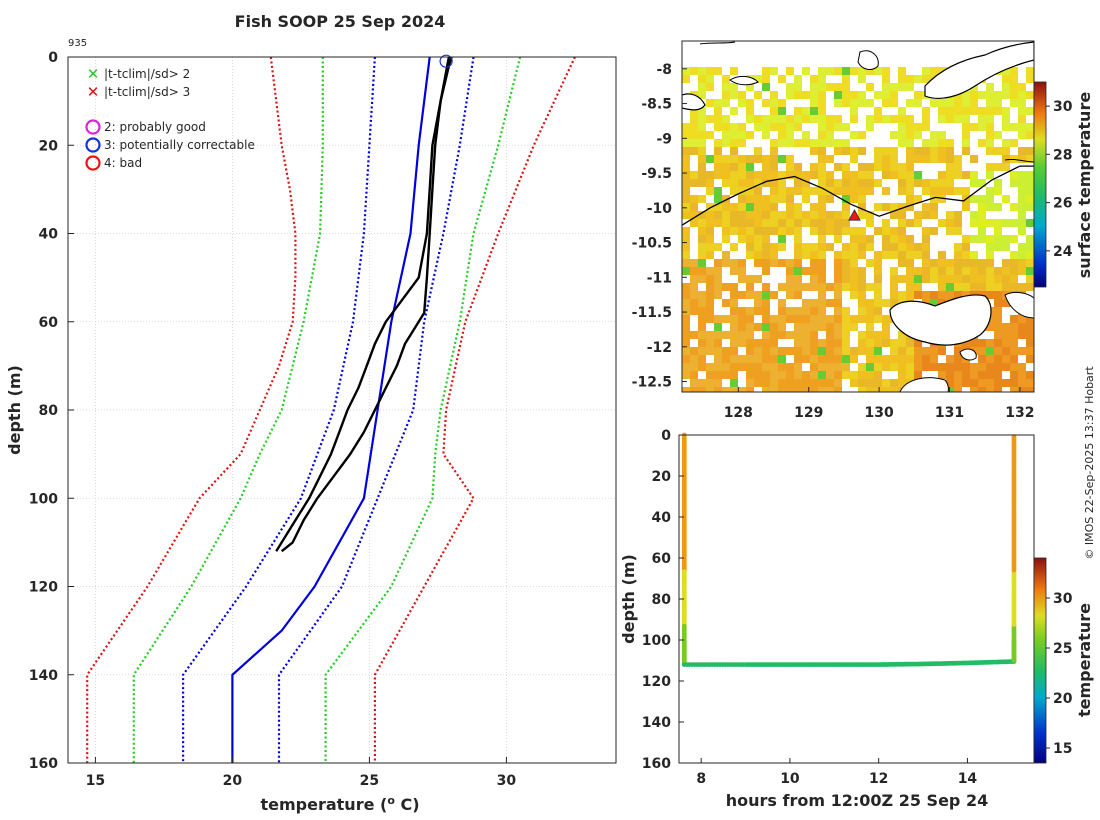  I want to click on time-xlabel: hours from 12:00Z 25 Sep 24, so click(857, 800).